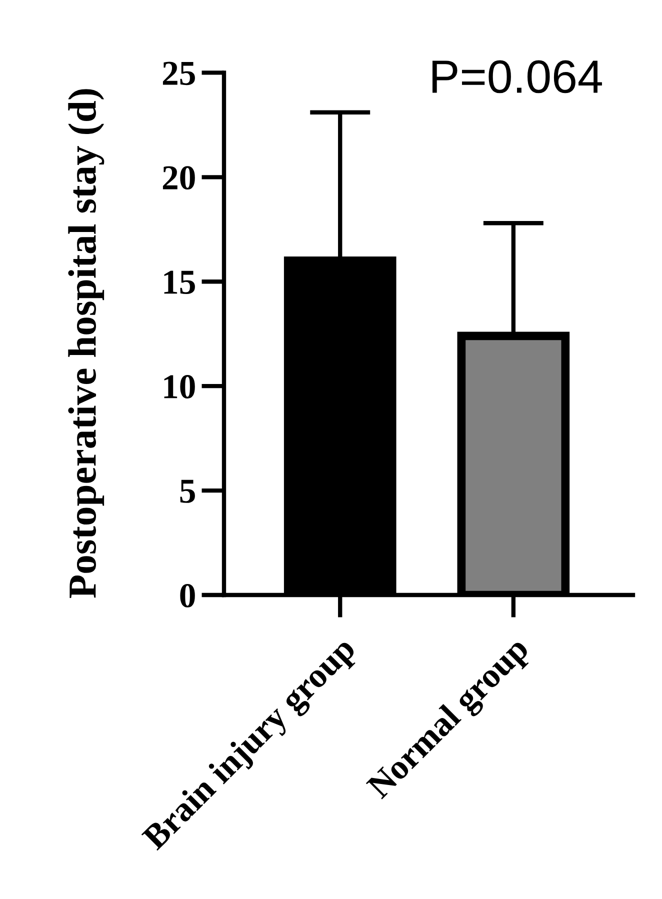 Image resolution: width=662 pixels, height=899 pixels. I want to click on annotation: P=0.064, so click(517, 77).